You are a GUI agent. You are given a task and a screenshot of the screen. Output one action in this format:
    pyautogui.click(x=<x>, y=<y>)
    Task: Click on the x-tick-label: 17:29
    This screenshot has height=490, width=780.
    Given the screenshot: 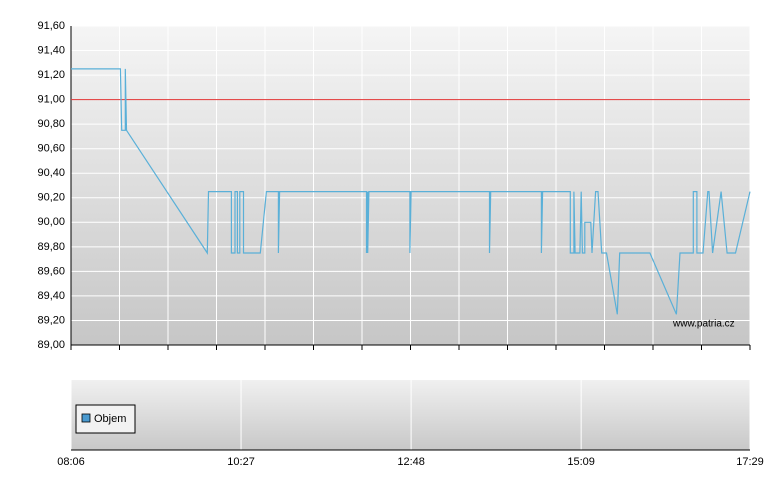 What is the action you would take?
    pyautogui.click(x=750, y=462)
    